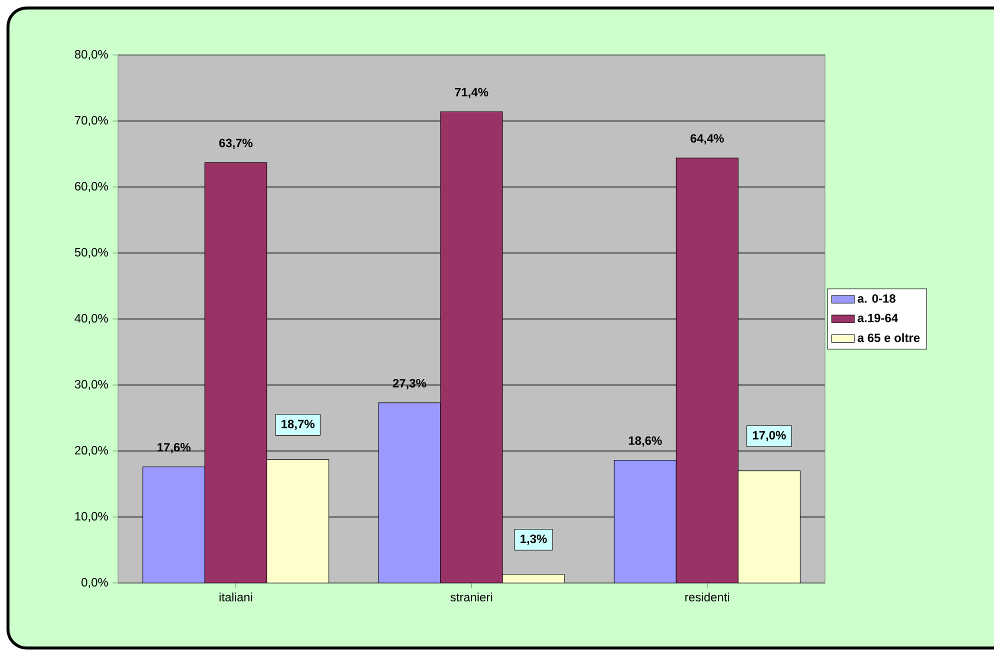  Describe the element at coordinates (91, 319) in the screenshot. I see `y-tick-label: 40,0%` at that location.